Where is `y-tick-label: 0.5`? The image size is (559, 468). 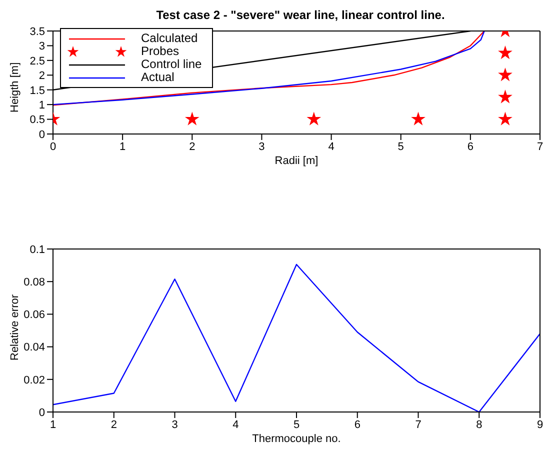
y-tick-label: 0.5 is located at coordinates (37, 120).